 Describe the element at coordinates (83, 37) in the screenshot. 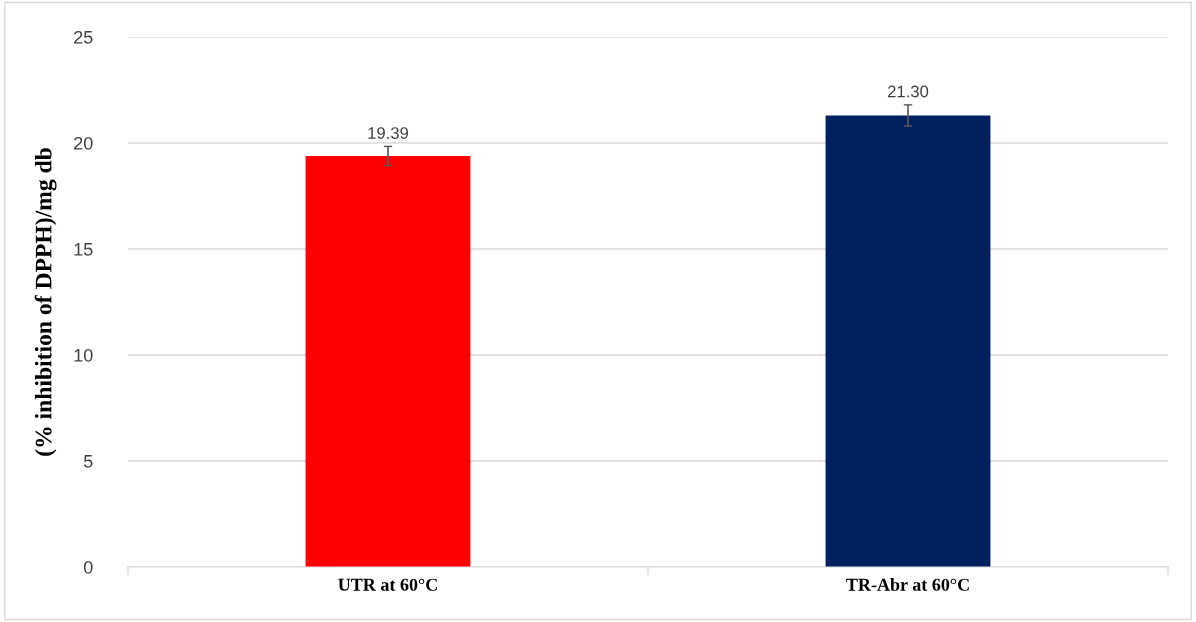

I see `y-tick-label: 25` at that location.